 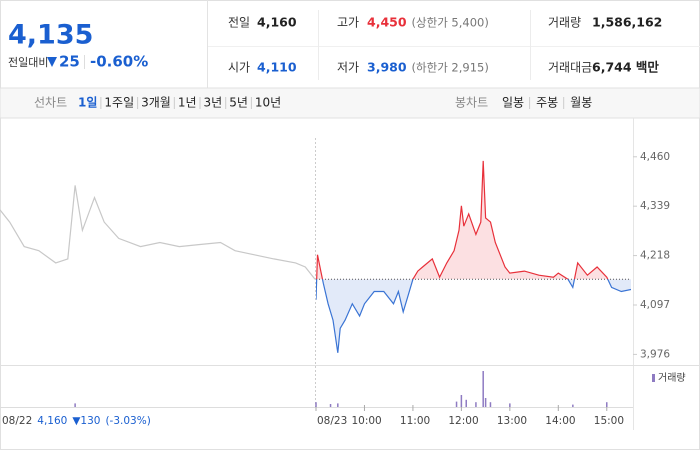 What do you see at coordinates (450, 23) in the screenshot?
I see `quote-extra: (상한가 5,400)` at bounding box center [450, 23].